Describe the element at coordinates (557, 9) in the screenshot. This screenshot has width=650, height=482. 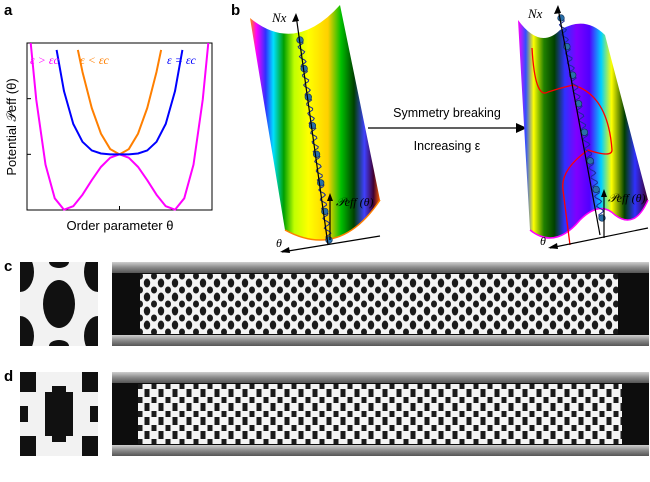
I see `right-nx-arrowhead-icon` at that location.